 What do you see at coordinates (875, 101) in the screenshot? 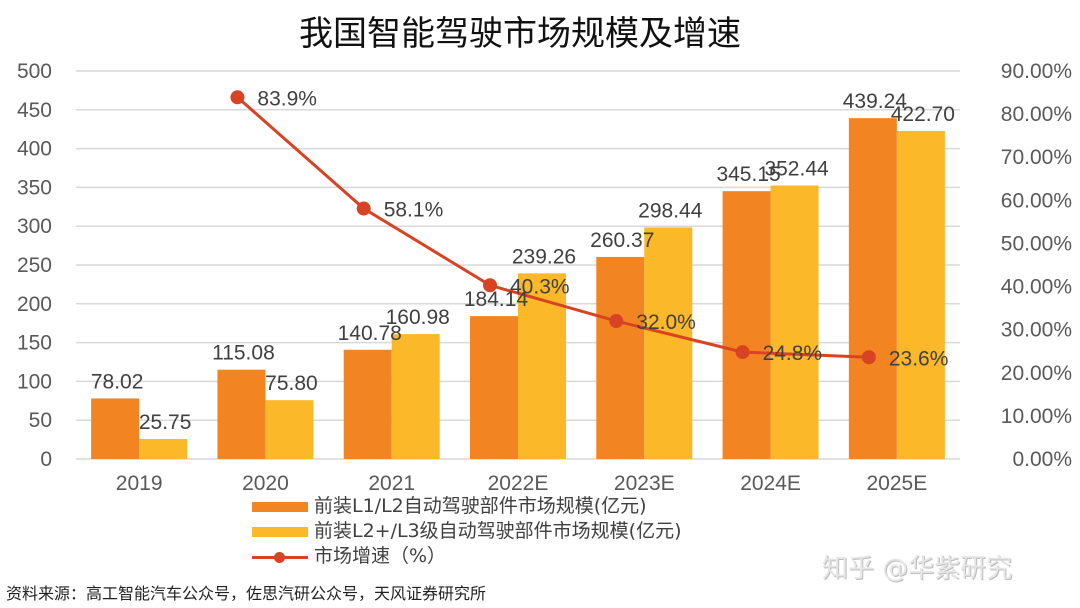
I see `data-label-l1l2: 439.24` at bounding box center [875, 101].